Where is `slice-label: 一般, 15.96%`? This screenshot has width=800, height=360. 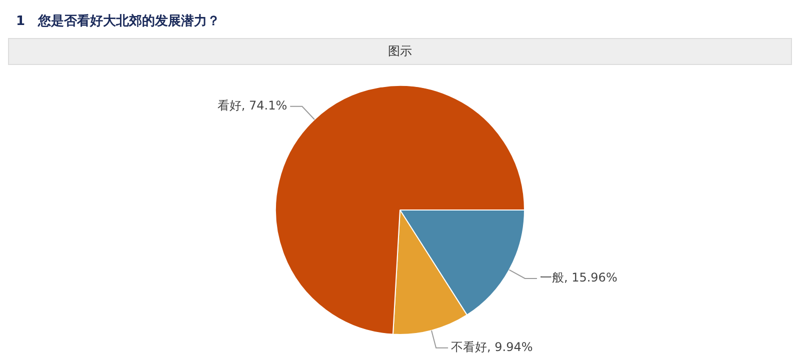 slice-label: 一般, 15.96% is located at coordinates (579, 277).